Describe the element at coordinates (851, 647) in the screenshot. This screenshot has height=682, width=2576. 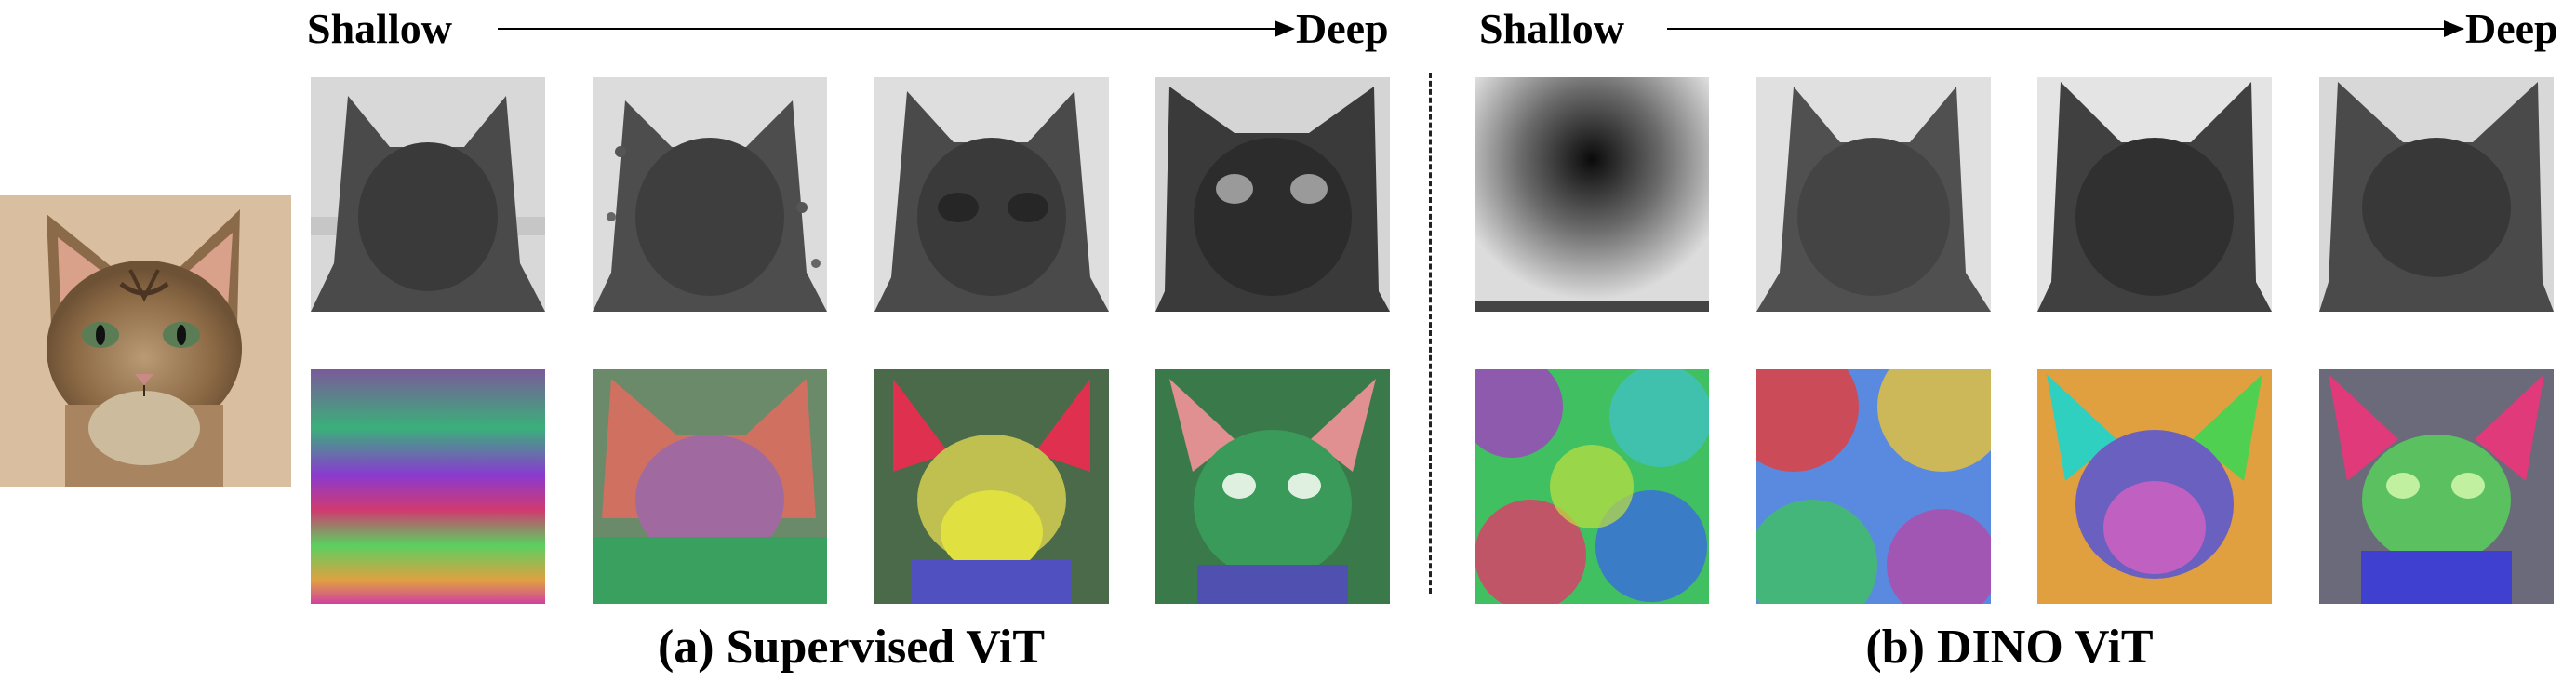
I see `caption-supervised-vit: (a) Supervised ViT` at that location.